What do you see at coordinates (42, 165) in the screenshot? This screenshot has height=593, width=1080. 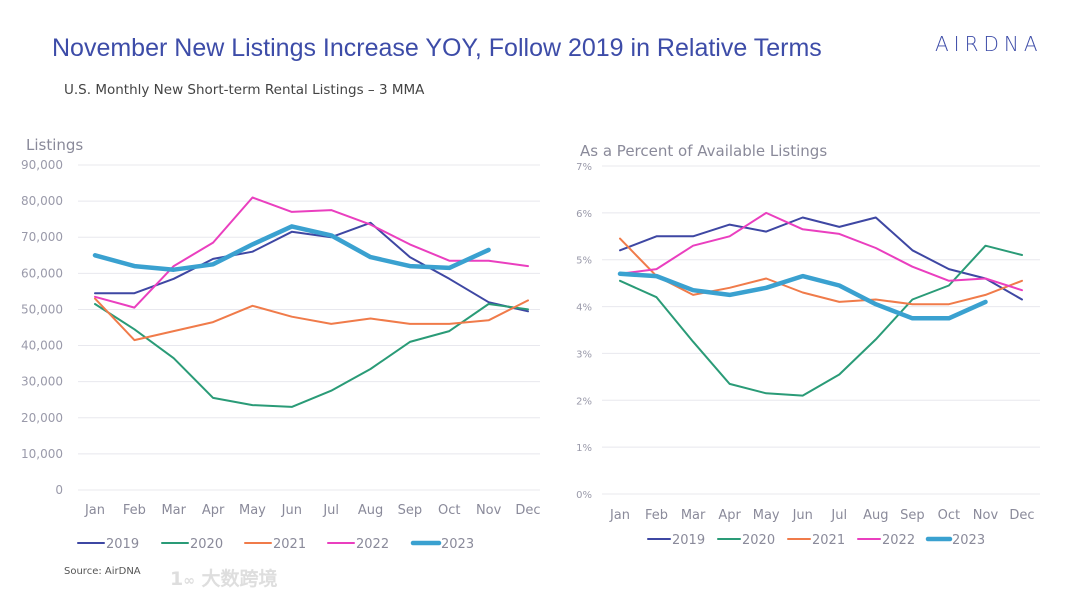 I see `y-tick-label: 90,000` at bounding box center [42, 165].